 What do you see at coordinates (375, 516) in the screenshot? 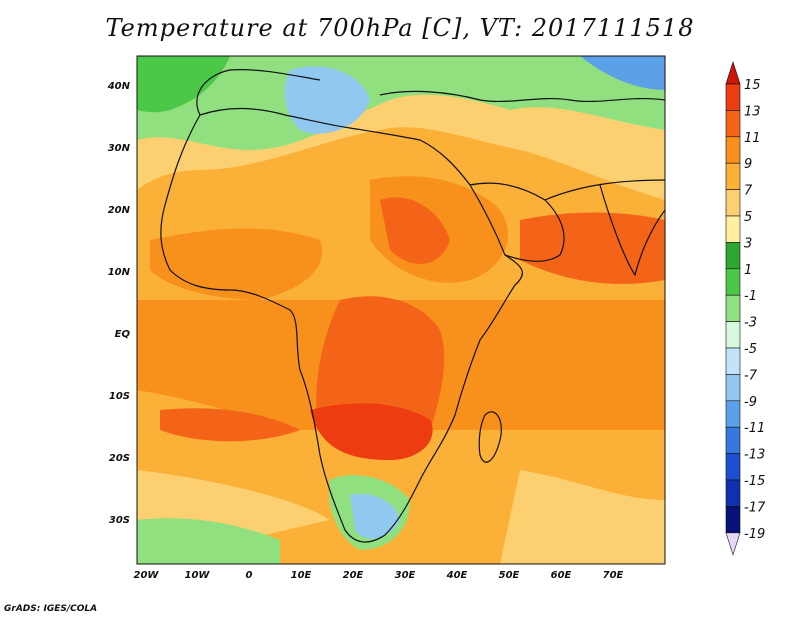
I see `field-south-africa-blue` at bounding box center [375, 516].